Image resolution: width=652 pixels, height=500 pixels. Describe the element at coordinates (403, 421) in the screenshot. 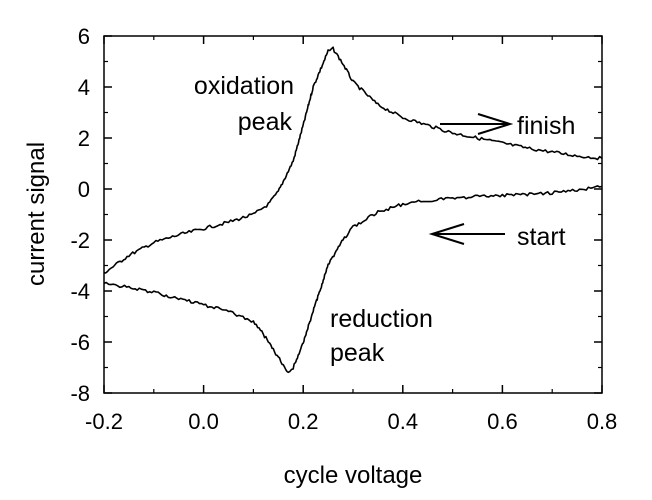

I see `x-tick-label: 0.4` at that location.